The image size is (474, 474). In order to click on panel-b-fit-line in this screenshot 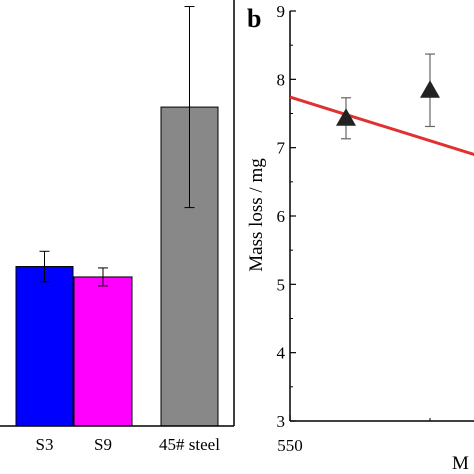, I will do `click(381, 126)`.